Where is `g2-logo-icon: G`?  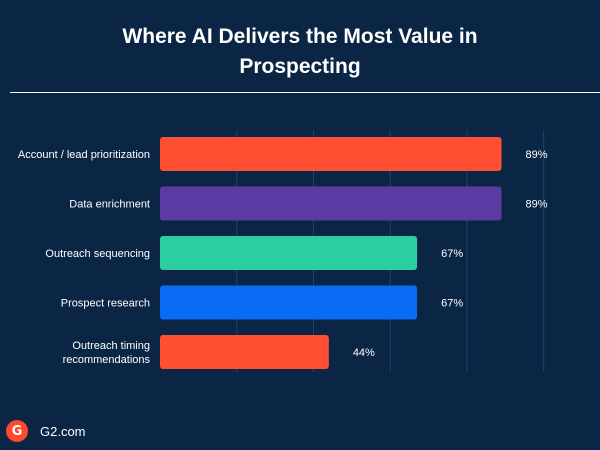
g2-logo-icon: G is located at coordinates (17, 431).